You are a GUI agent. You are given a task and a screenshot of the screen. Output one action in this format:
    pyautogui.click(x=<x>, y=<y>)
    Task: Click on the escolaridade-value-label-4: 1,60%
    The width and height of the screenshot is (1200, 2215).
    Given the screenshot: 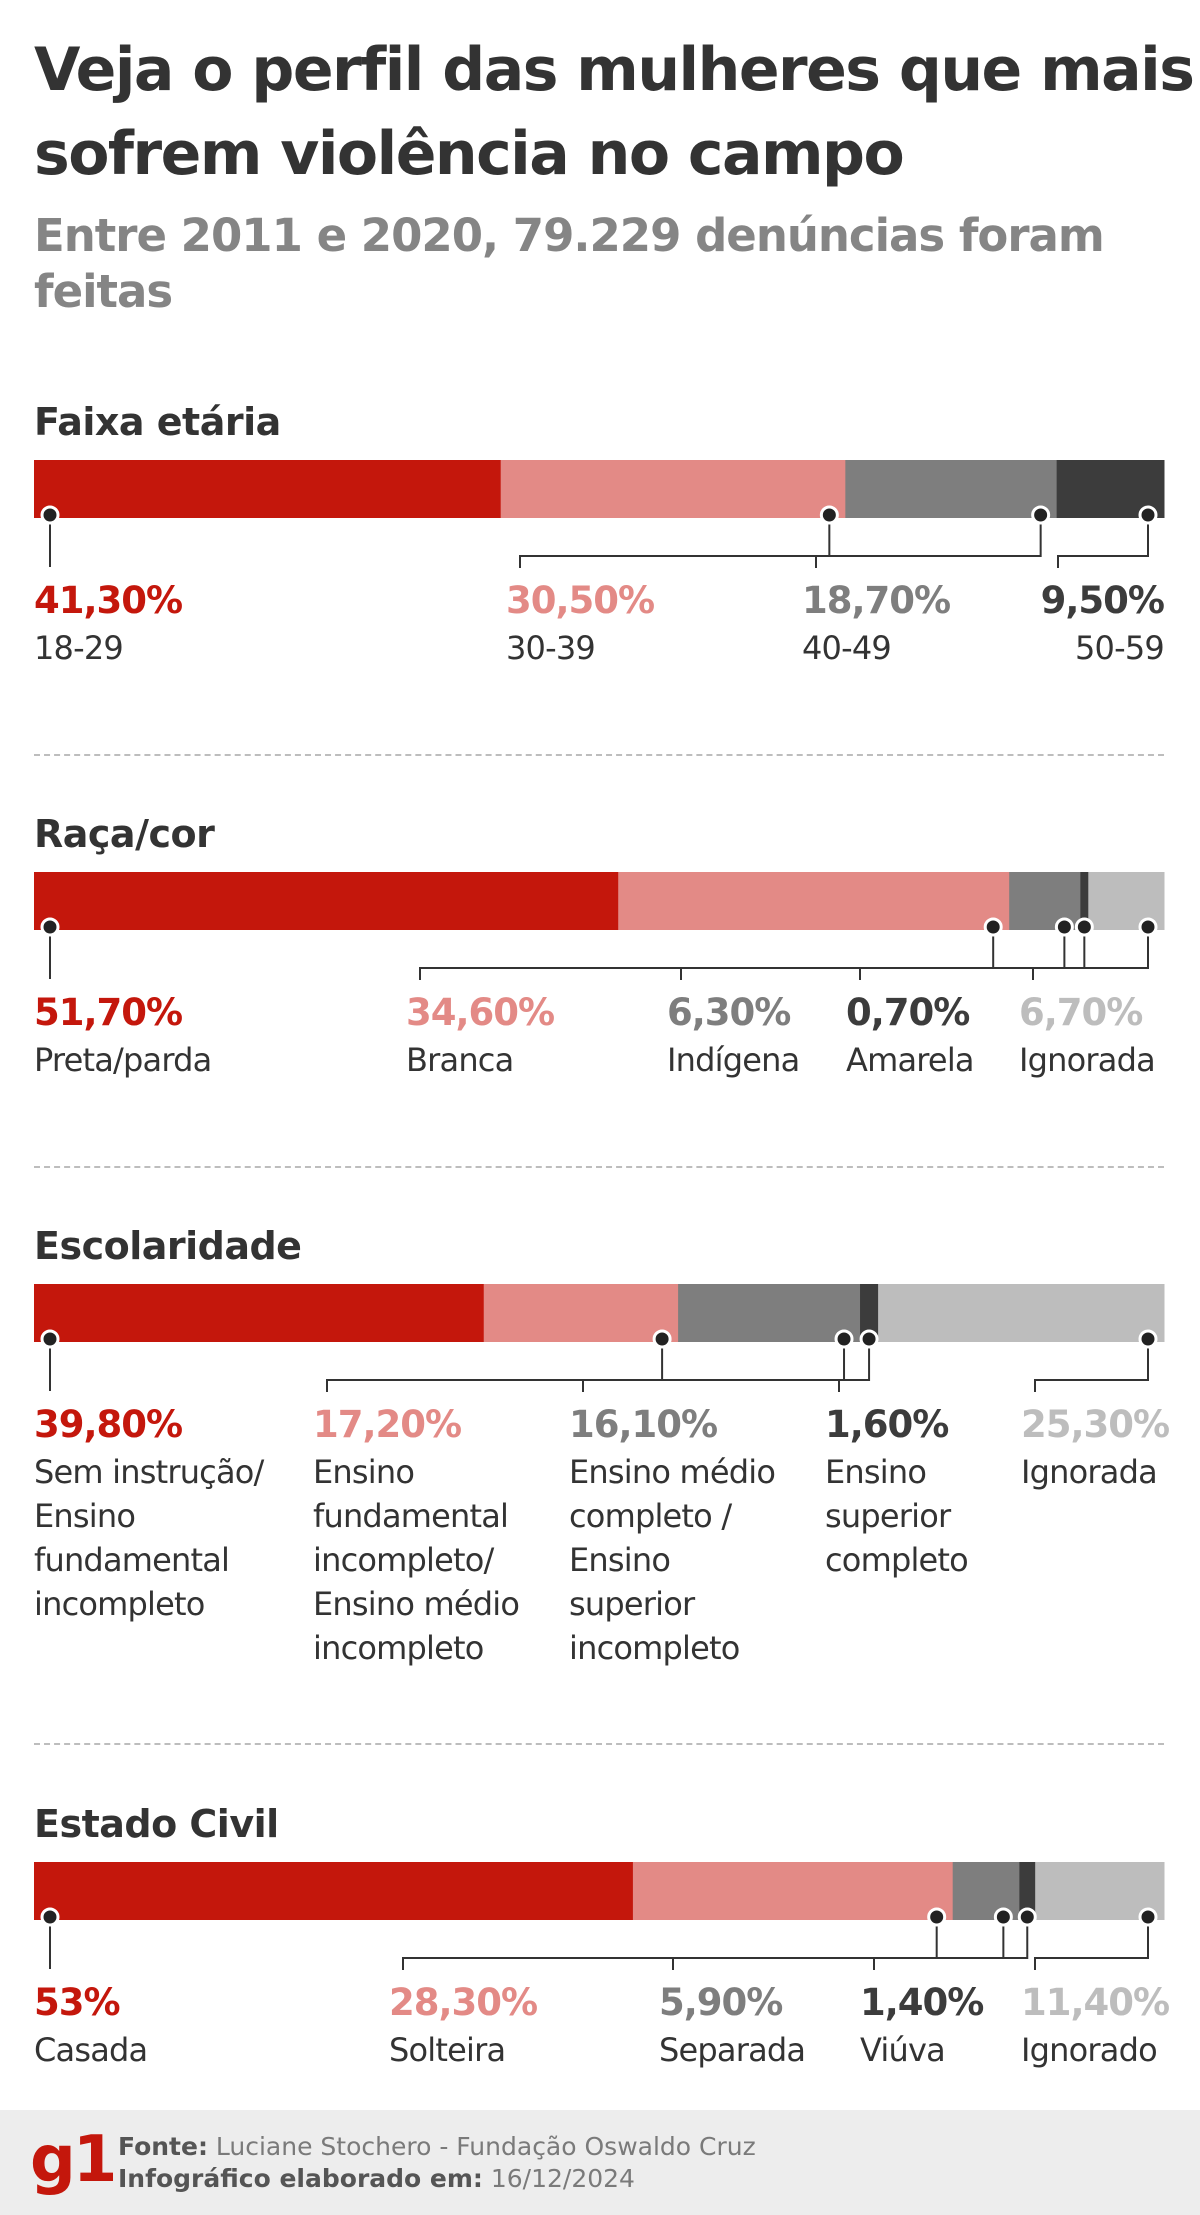 What is the action you would take?
    pyautogui.click(x=886, y=1424)
    